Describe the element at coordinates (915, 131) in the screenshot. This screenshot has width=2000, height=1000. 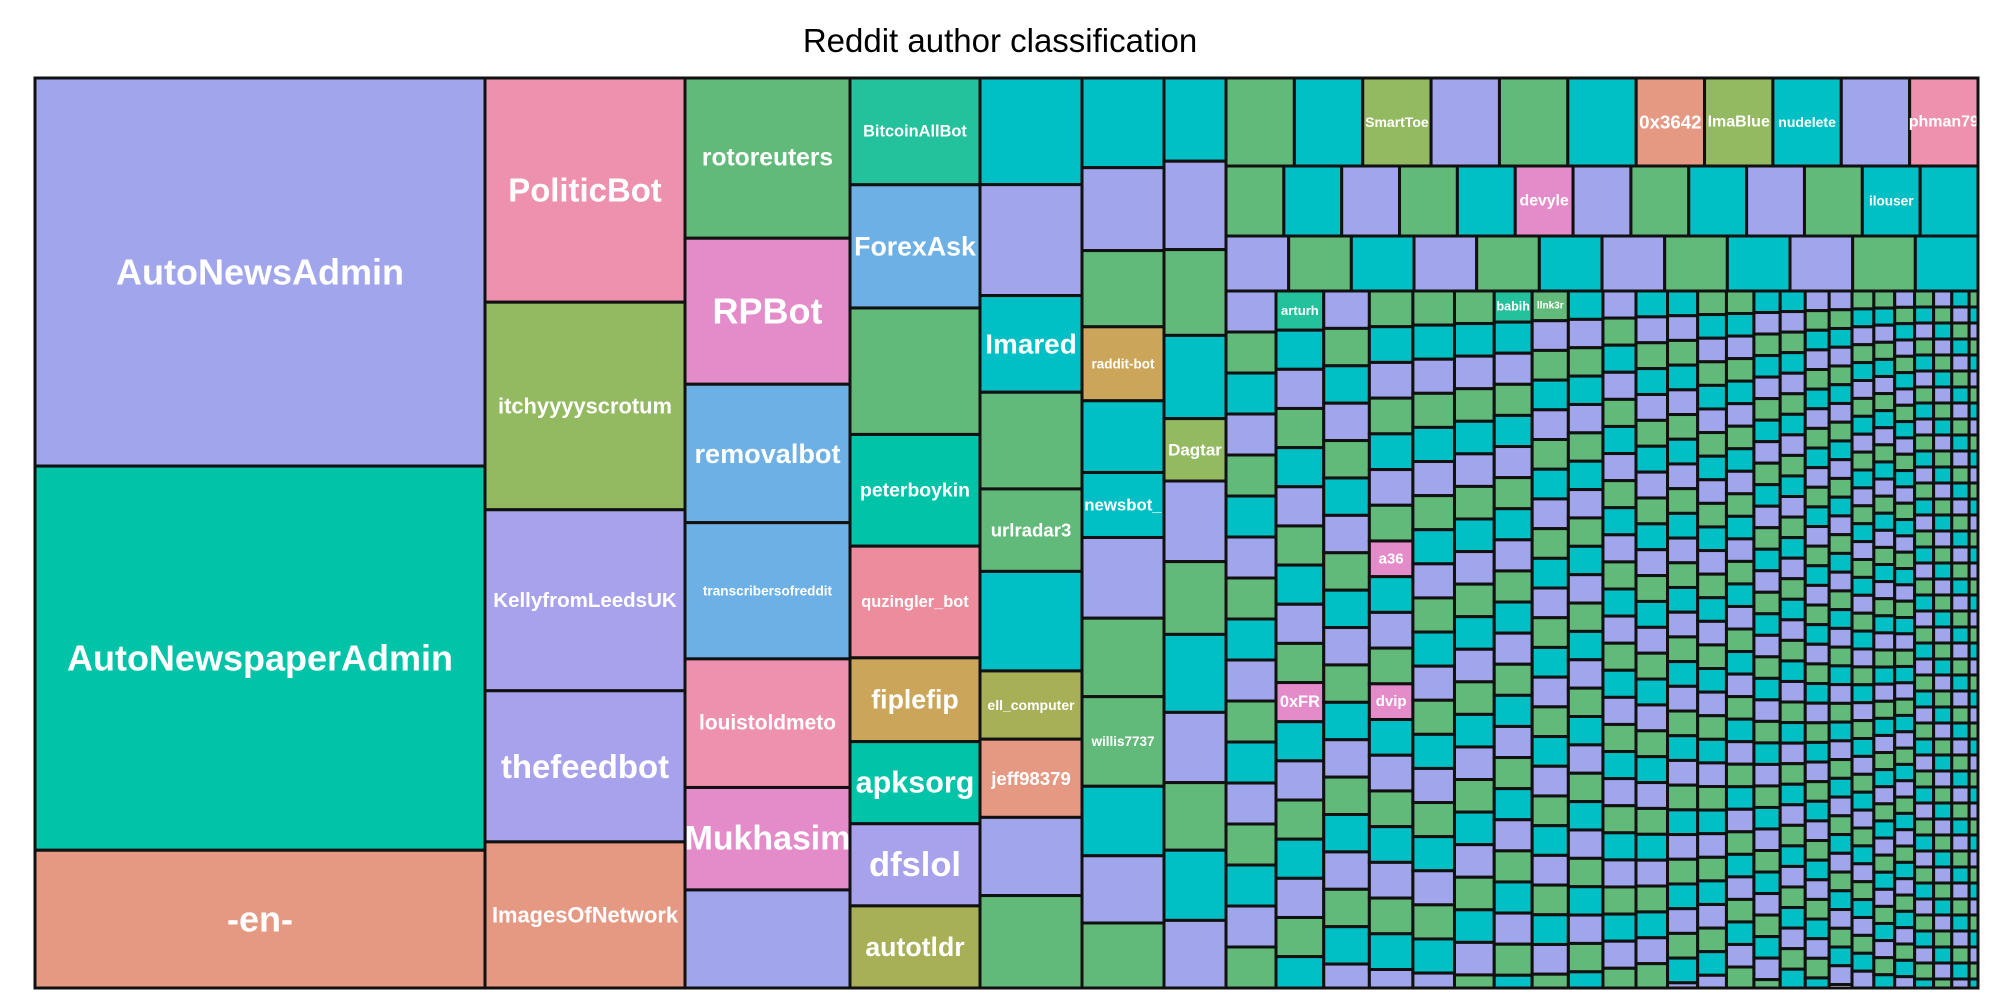
I see `cell-label: BitcoinAllBot` at that location.